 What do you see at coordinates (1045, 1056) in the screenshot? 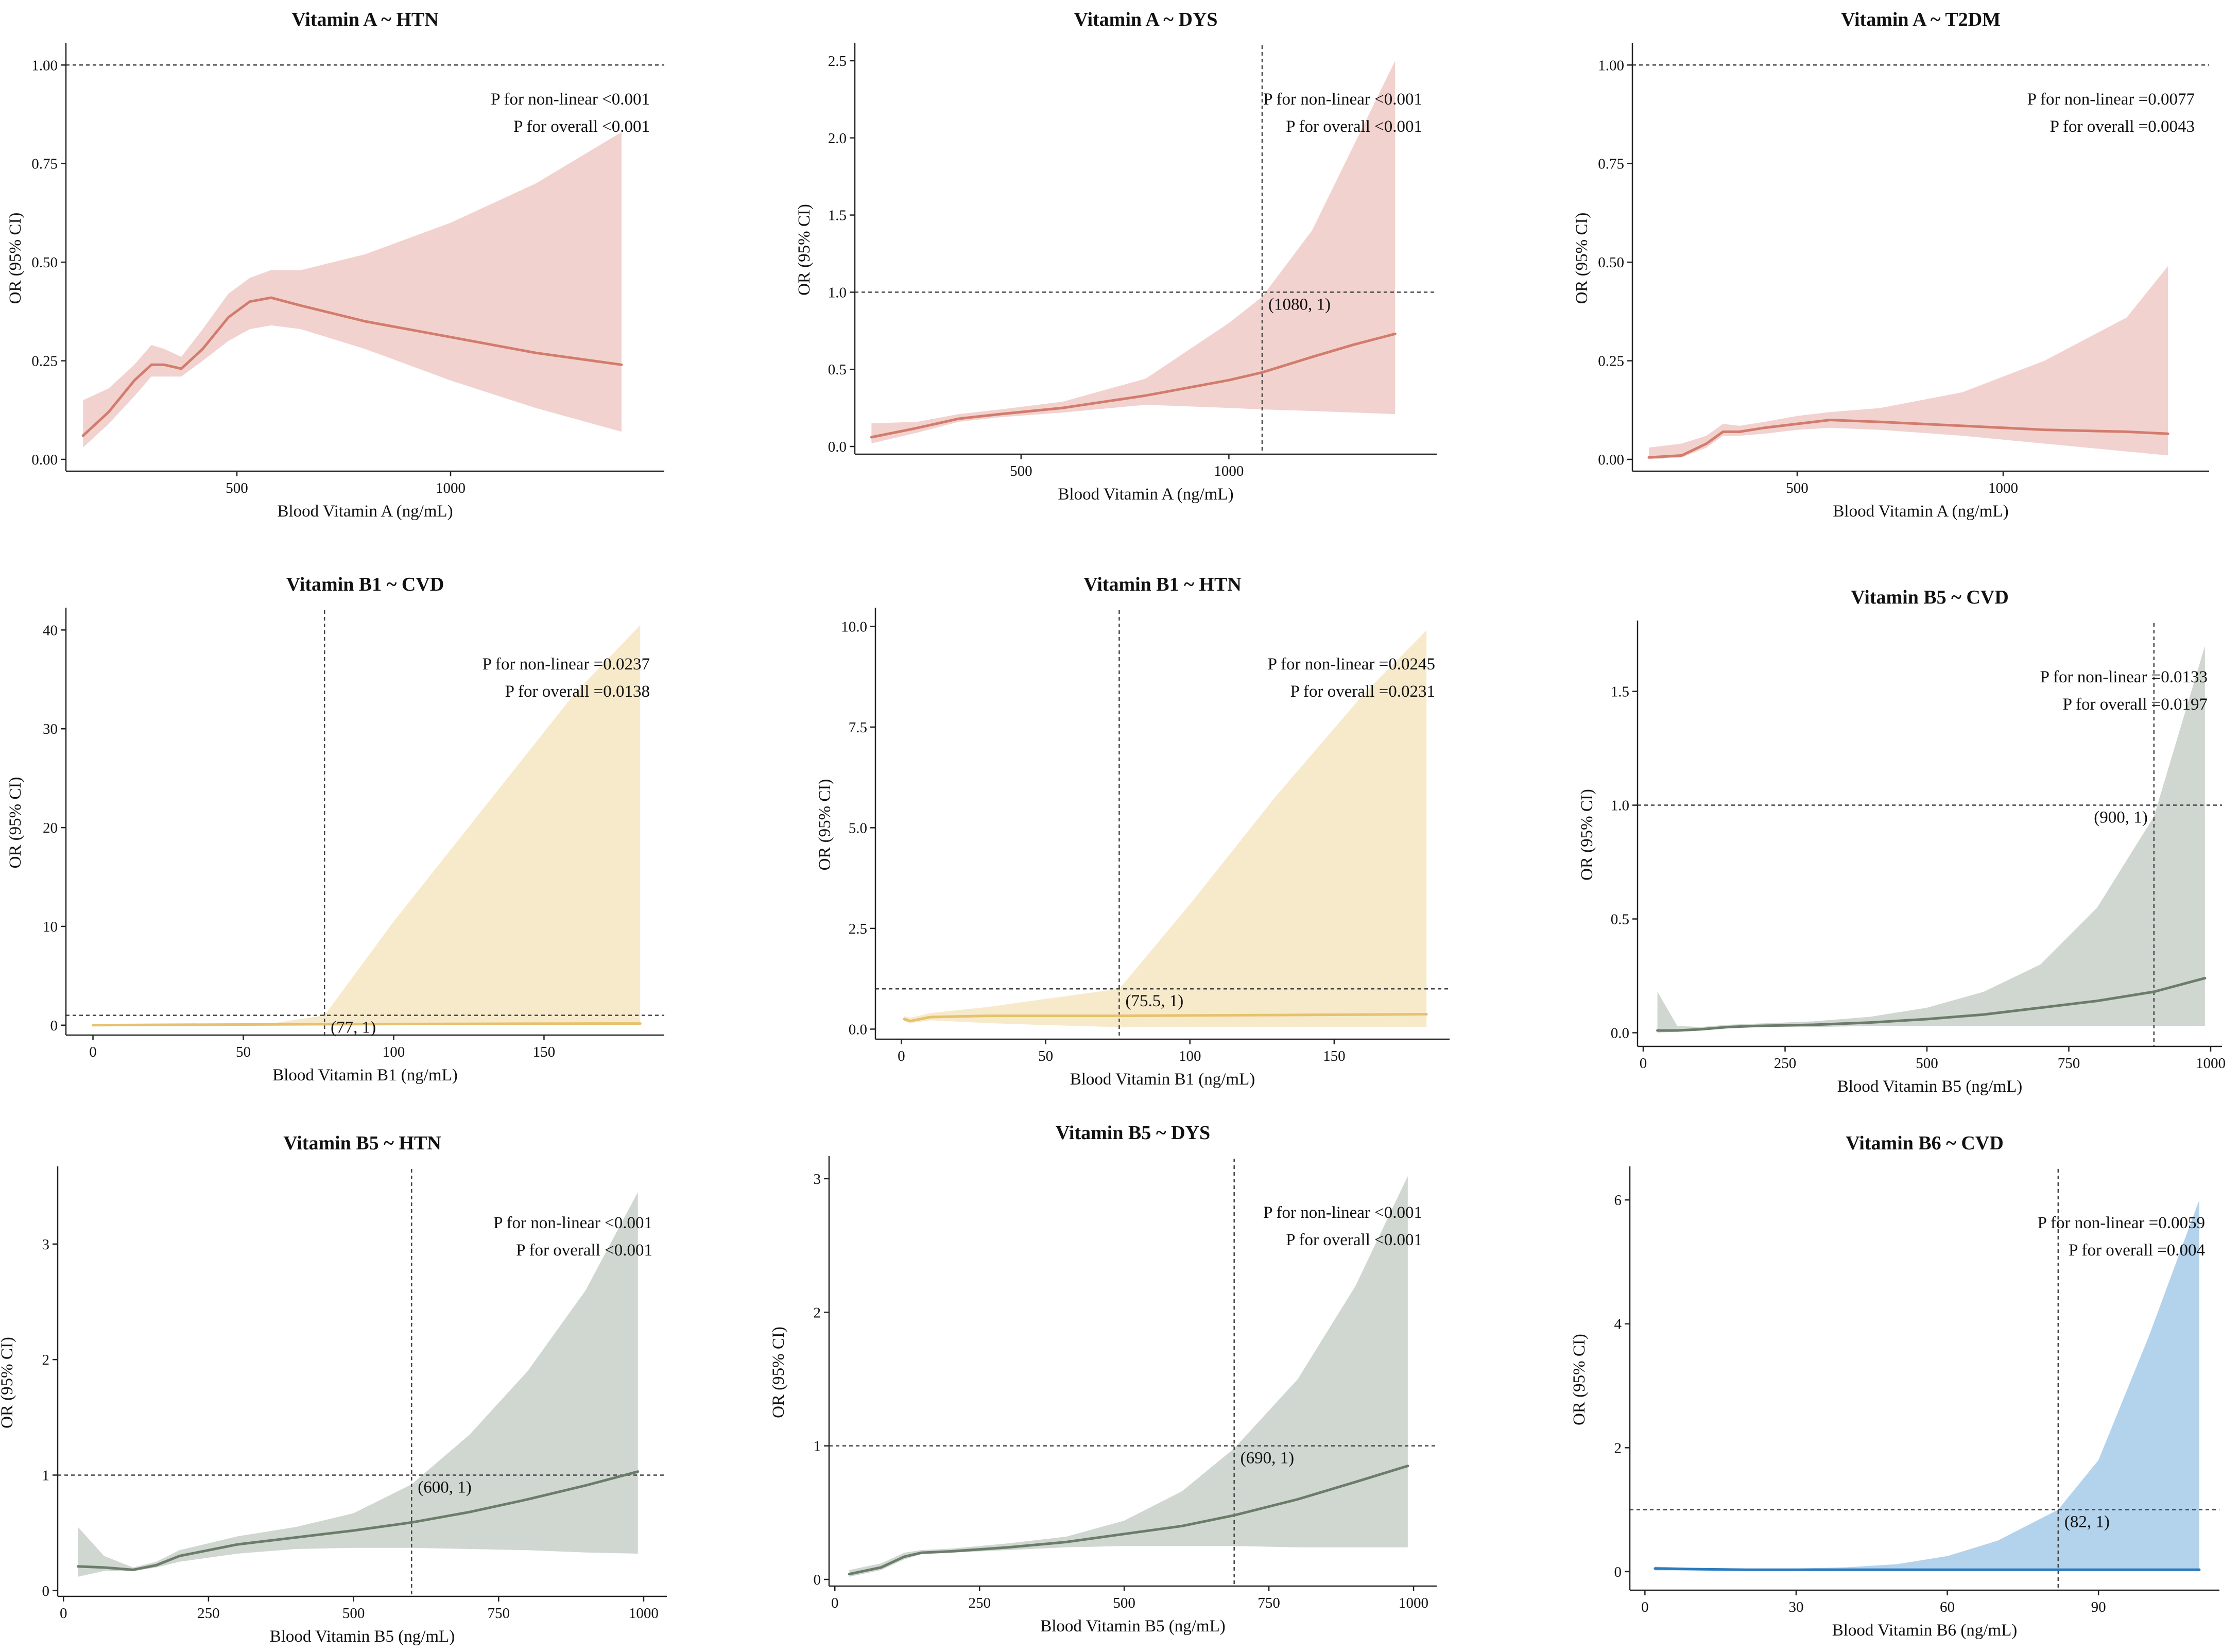
I see `chart-vitB1-htn-x-tick-label: 50` at bounding box center [1045, 1056].